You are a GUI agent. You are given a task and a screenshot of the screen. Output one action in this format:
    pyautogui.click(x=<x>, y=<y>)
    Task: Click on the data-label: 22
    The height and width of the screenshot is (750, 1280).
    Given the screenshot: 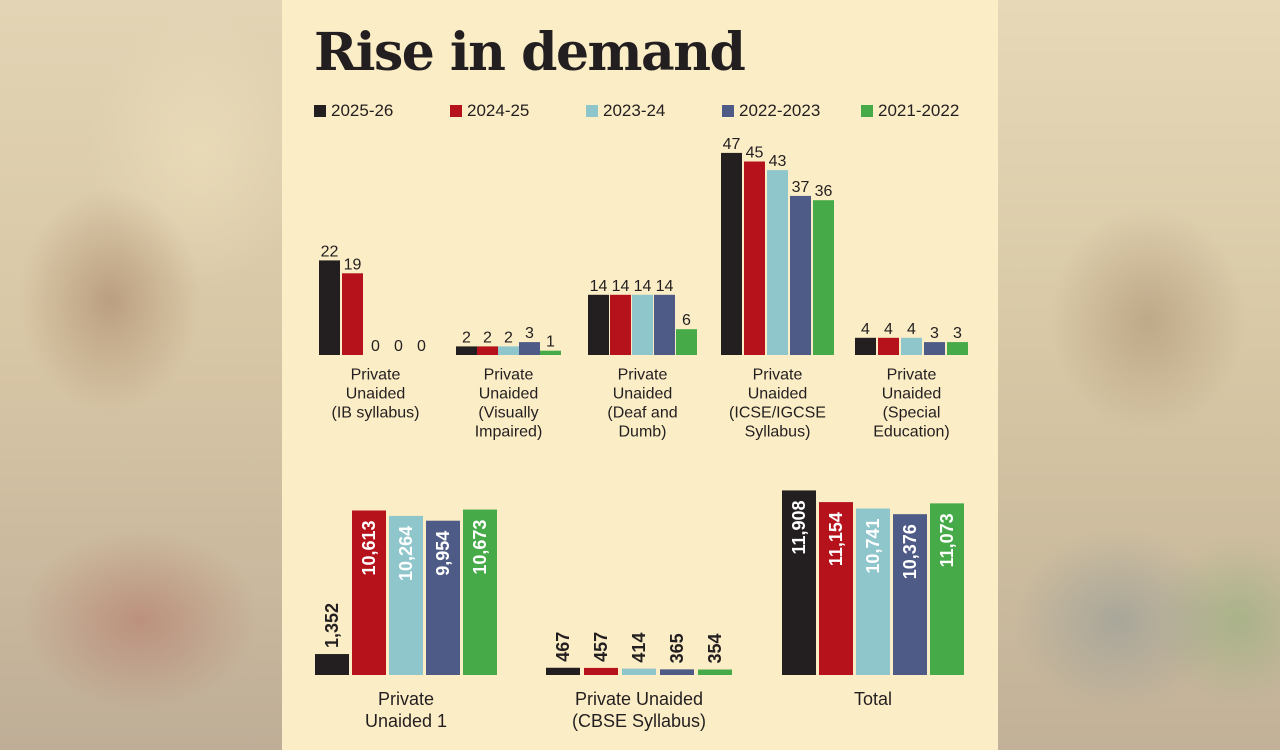 What is the action you would take?
    pyautogui.click(x=330, y=251)
    